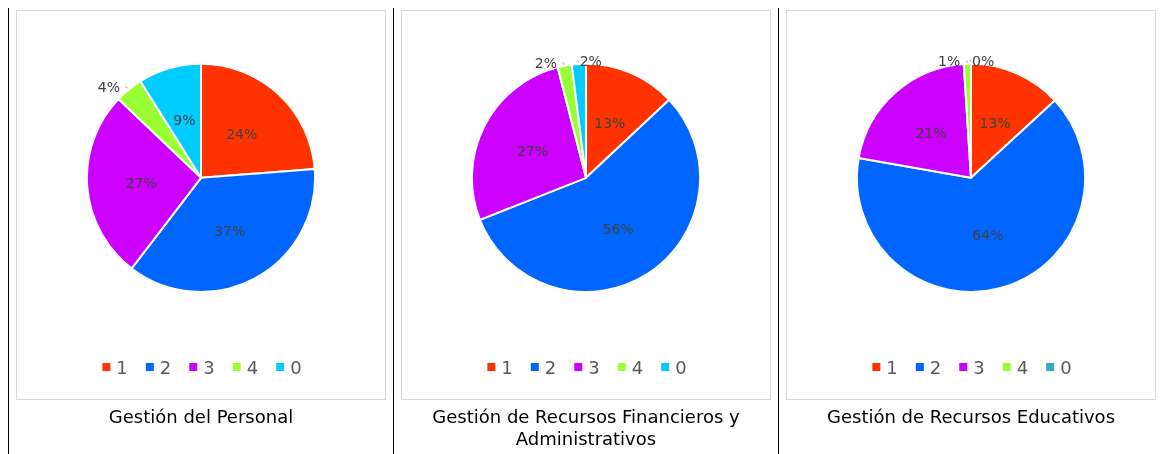 The image size is (1173, 454). I want to click on data-label: 37%, so click(230, 230).